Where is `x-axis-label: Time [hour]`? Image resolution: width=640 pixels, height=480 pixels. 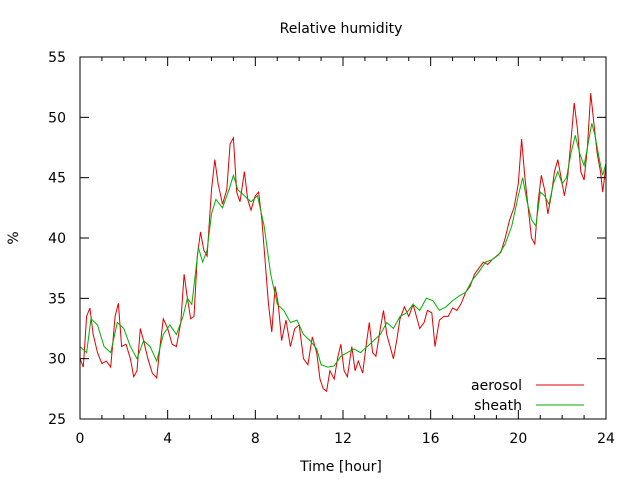 x-axis-label: Time [hour] is located at coordinates (340, 467).